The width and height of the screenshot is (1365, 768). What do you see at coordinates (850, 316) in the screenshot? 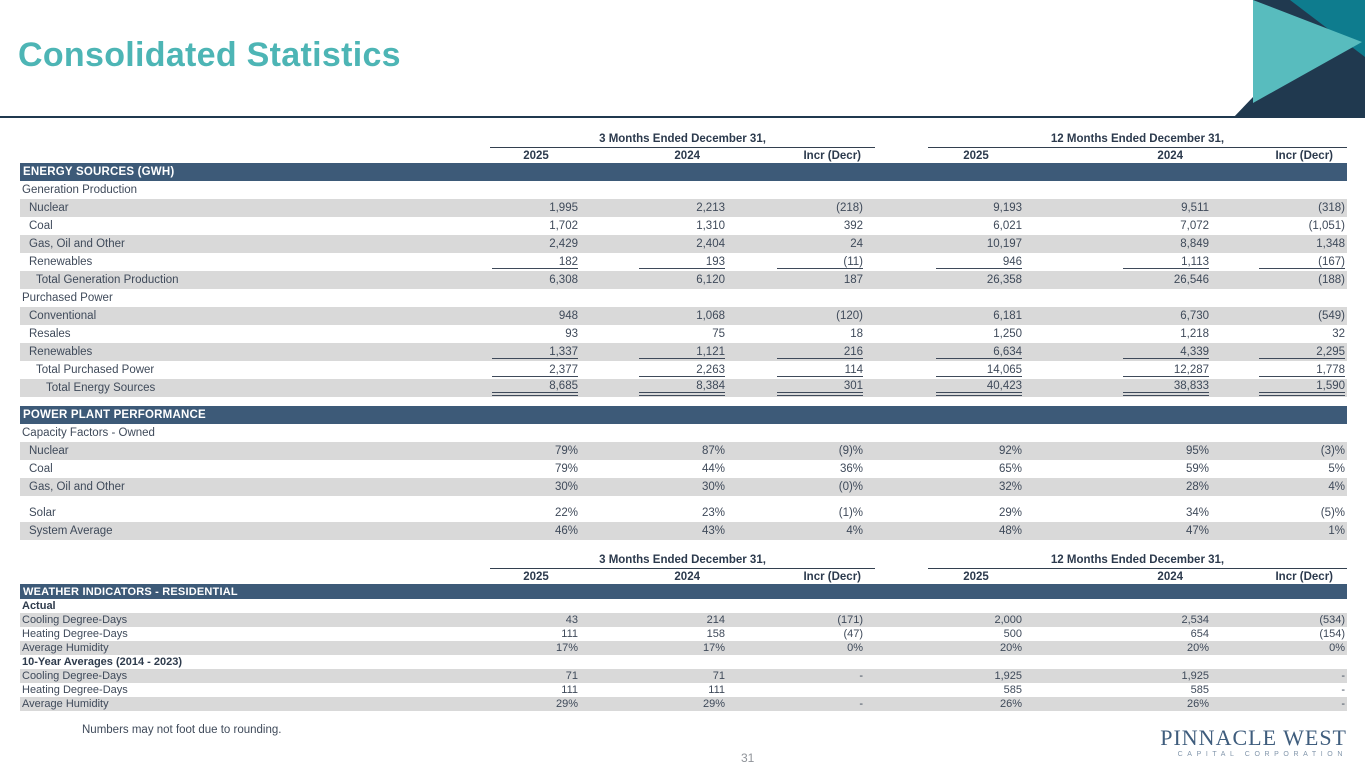
I see `cell-text: (120)` at bounding box center [850, 316].